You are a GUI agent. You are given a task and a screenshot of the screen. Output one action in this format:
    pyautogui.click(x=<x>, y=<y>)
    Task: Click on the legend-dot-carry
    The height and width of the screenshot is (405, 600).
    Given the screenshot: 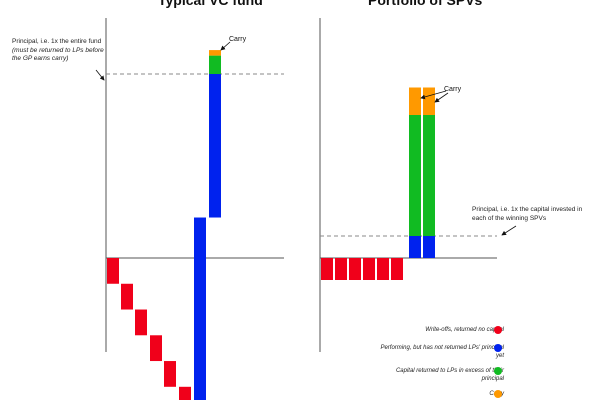 What is the action you would take?
    pyautogui.click(x=498, y=394)
    